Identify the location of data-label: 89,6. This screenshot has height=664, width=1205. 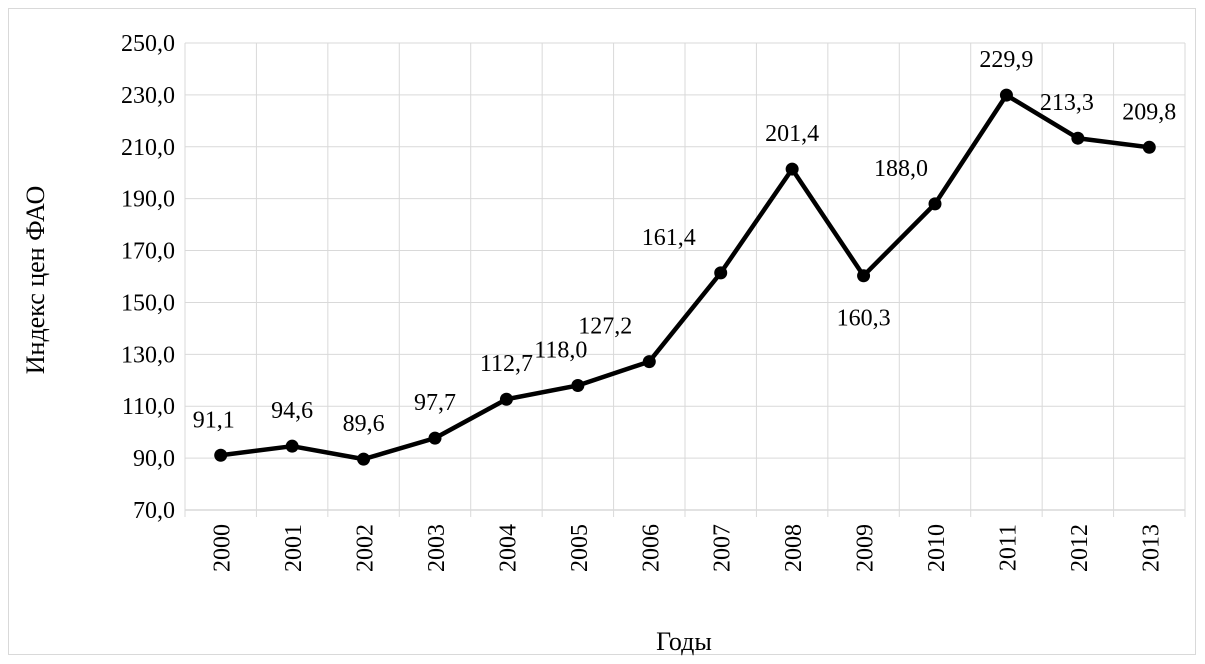
(364, 424).